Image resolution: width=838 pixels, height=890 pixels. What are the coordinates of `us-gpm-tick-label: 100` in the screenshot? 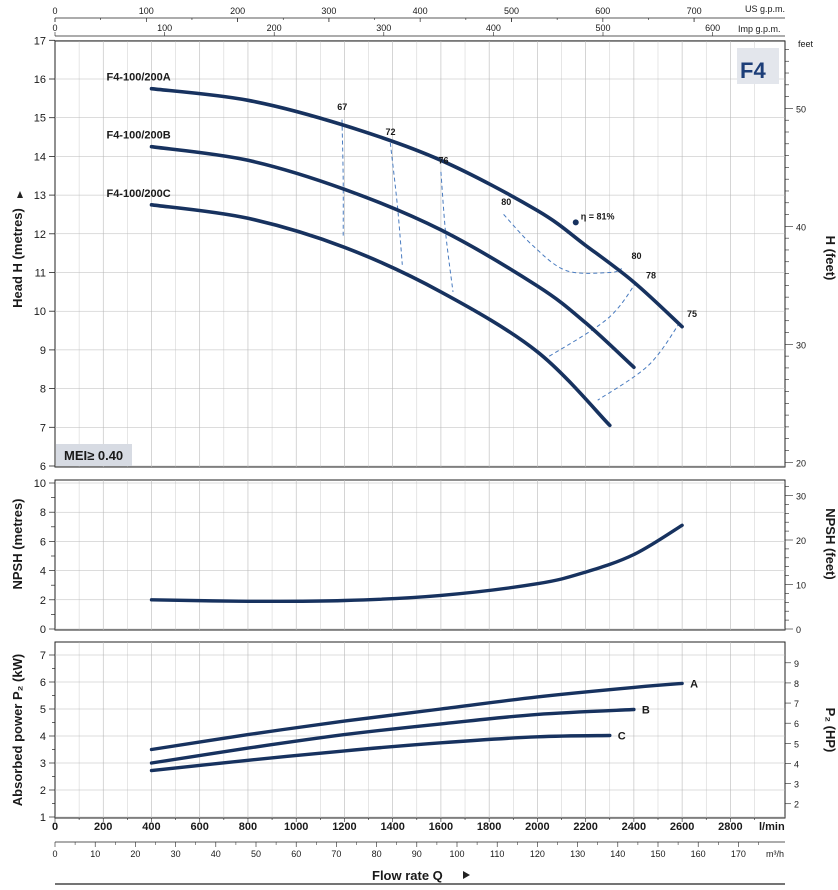 It's located at (146, 11).